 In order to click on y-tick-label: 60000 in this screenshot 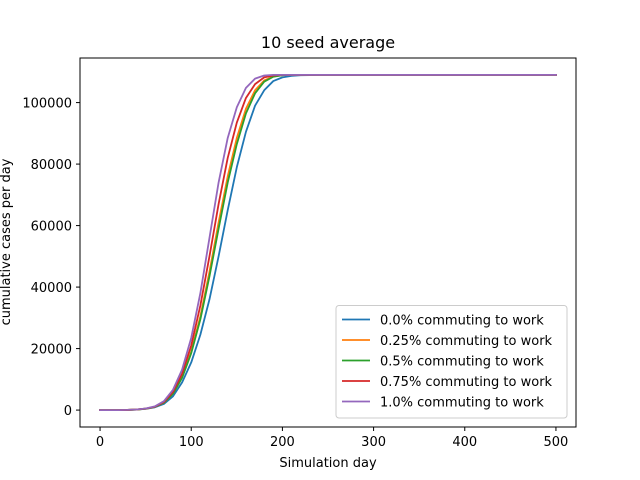, I will do `click(51, 227)`.